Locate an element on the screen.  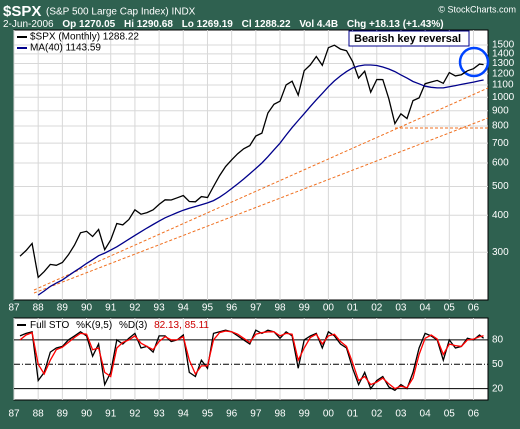
y-tick-label: 900 is located at coordinates (500, 110).